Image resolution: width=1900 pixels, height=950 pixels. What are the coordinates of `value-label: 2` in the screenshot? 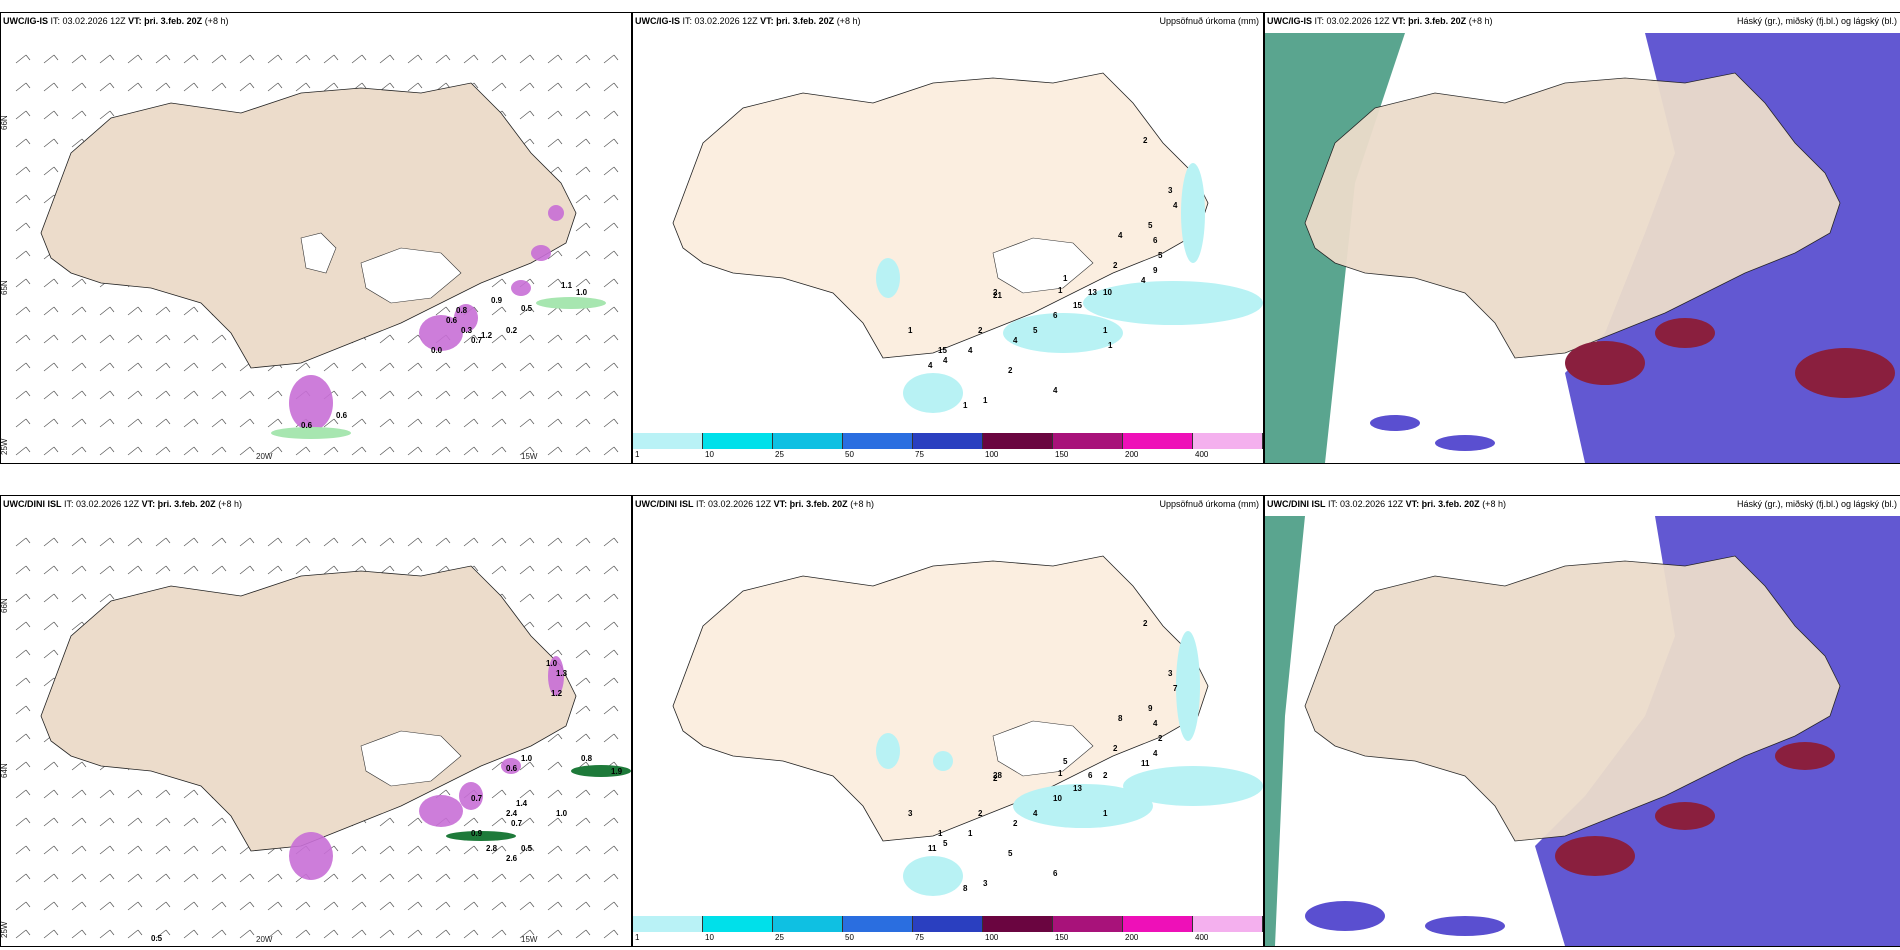 It's located at (1145, 623).